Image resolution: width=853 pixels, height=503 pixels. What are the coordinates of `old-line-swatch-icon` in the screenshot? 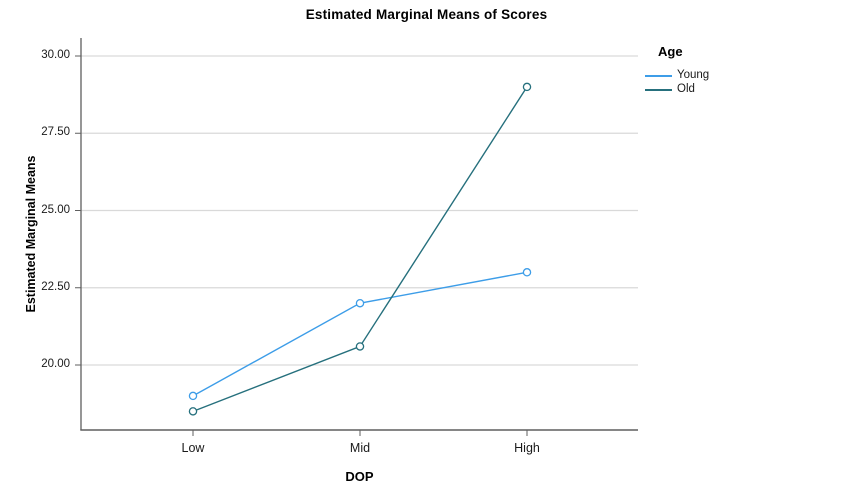 It's located at (658, 89).